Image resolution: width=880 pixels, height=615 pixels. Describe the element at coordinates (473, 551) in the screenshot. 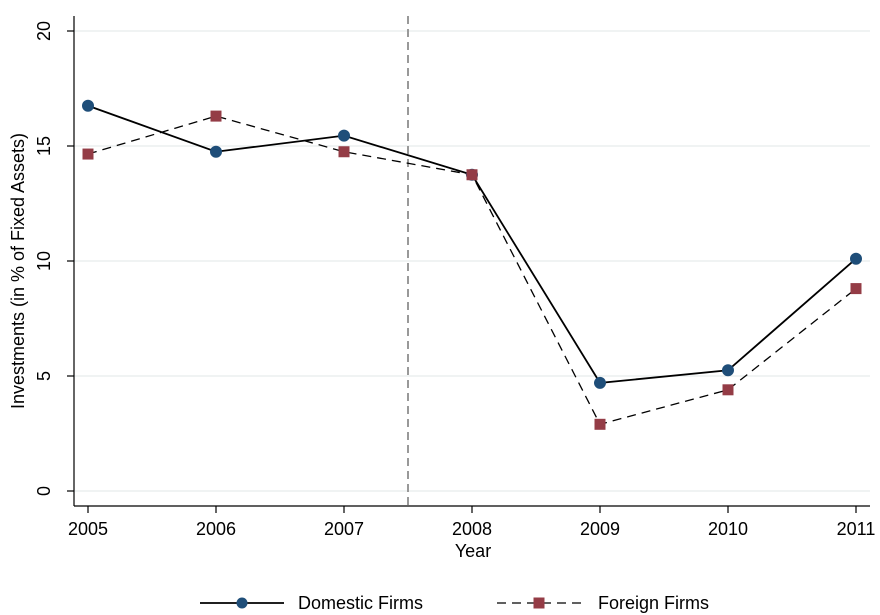

I see `x-axis-label: Year` at that location.